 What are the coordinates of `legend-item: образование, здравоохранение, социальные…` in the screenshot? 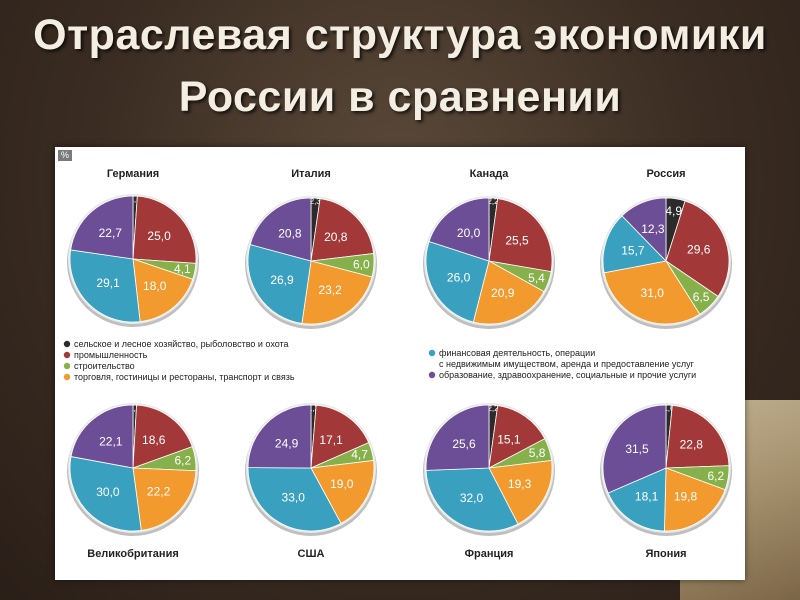 It's located at (567, 375).